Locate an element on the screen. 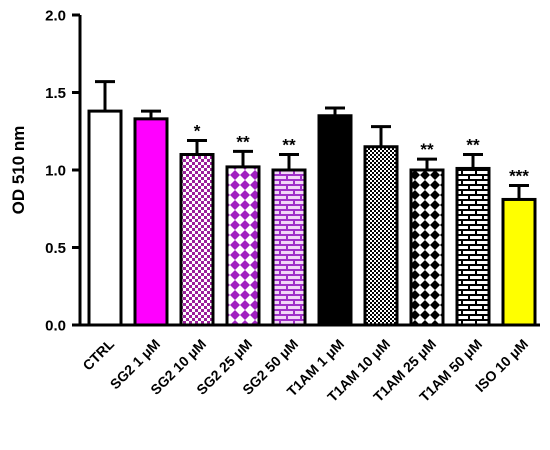 This screenshot has height=450, width=550. y-tick-label: 1.5 is located at coordinates (55, 93).